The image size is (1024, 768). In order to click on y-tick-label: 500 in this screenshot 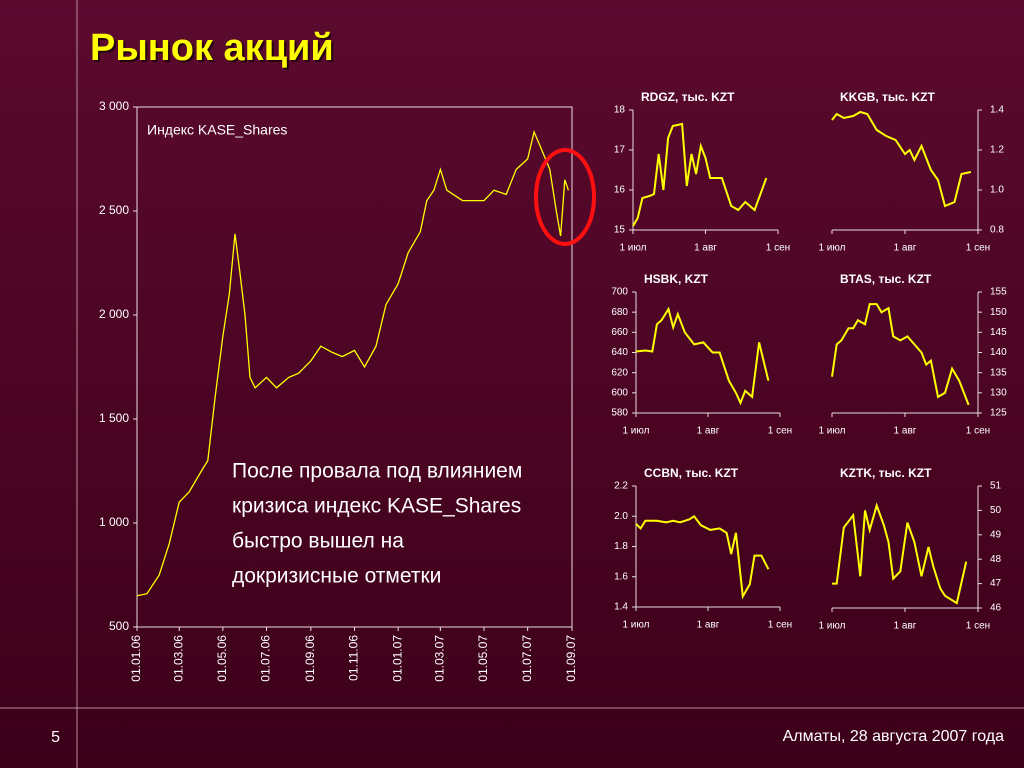, I will do `click(119, 626)`.